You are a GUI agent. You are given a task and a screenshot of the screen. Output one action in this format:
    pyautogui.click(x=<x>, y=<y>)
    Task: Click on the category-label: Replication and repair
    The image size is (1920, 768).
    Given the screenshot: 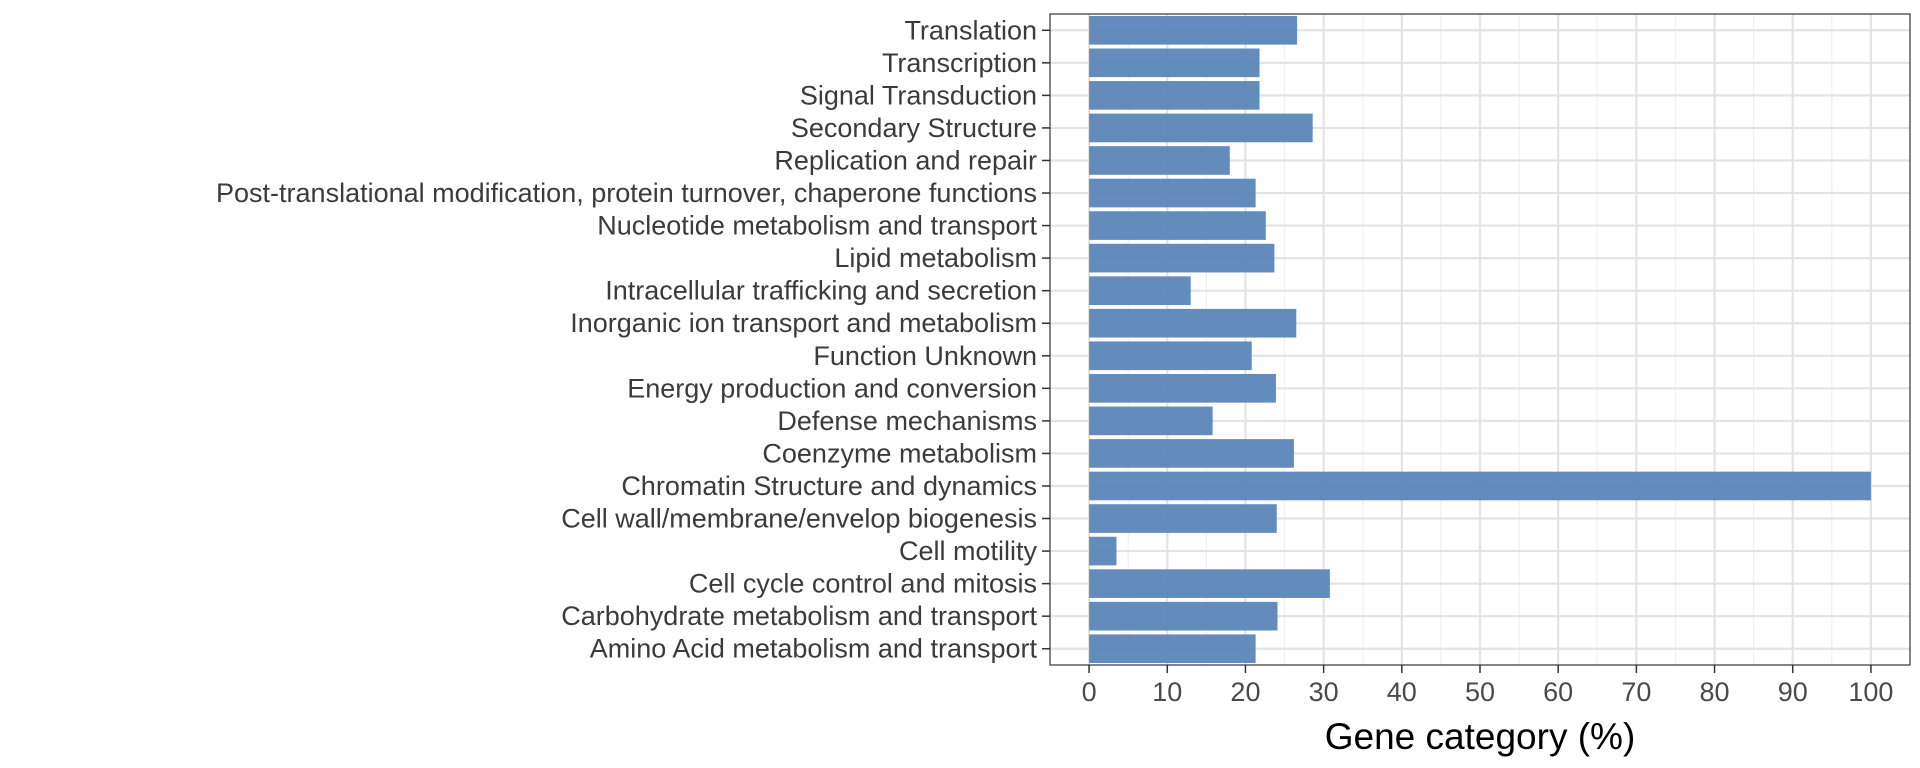 What is the action you would take?
    pyautogui.click(x=905, y=160)
    